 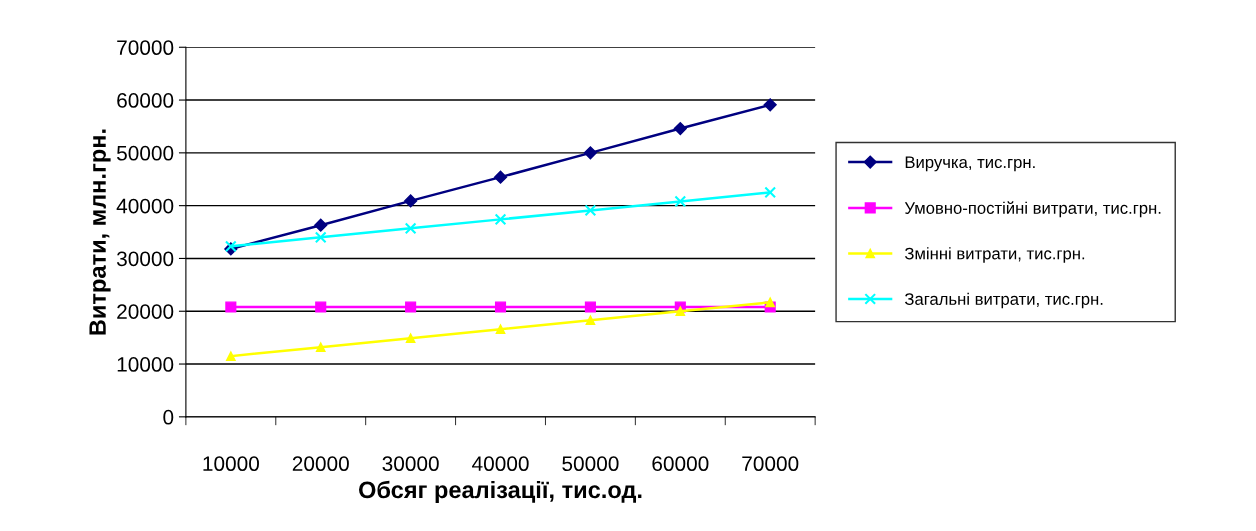 I want to click on x-tick-label: 50000, so click(x=590, y=464).